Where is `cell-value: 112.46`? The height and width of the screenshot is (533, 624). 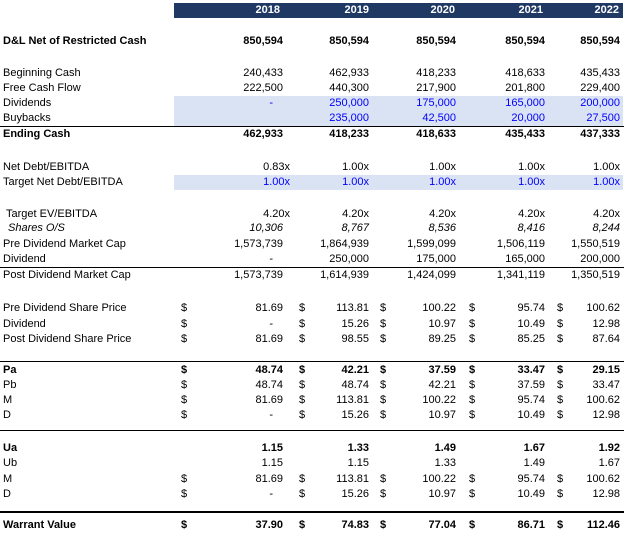
cell-value: 112.46 is located at coordinates (603, 525).